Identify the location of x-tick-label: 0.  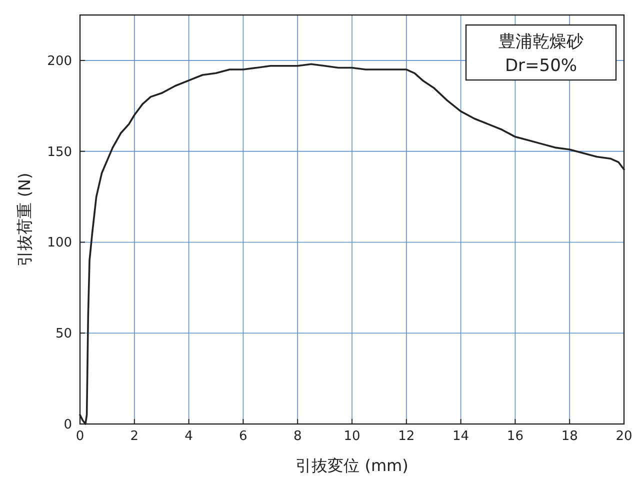
(80, 436).